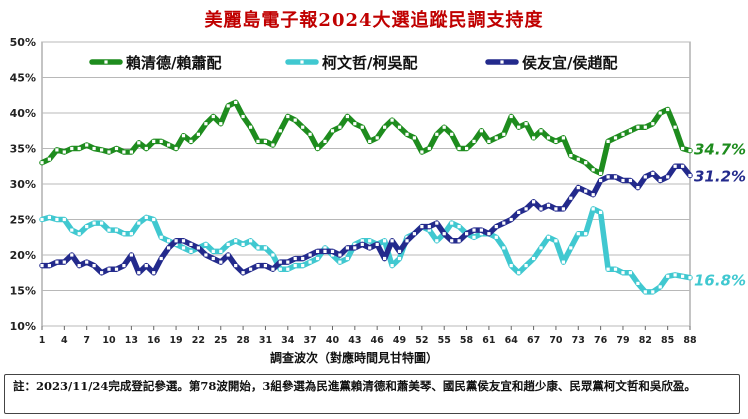  I want to click on x-tick-label: 46, so click(378, 340).